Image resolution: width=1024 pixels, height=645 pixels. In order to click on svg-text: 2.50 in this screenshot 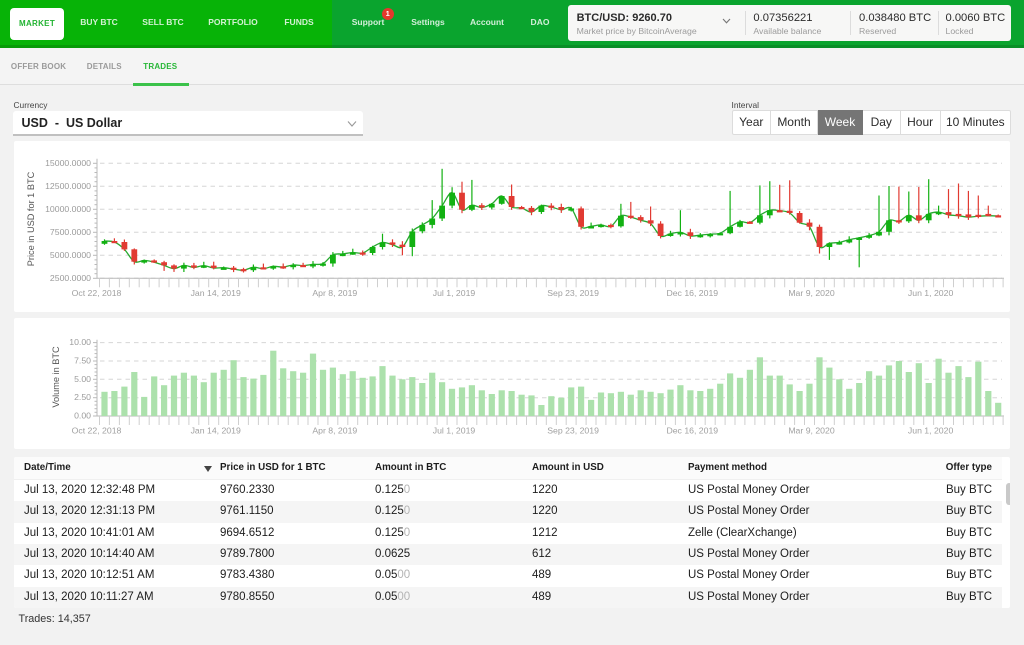, I will do `click(82, 397)`.